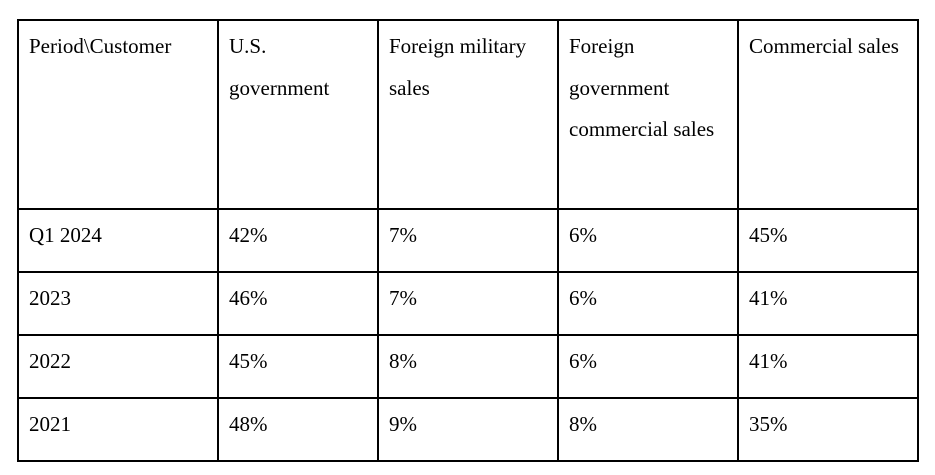 The width and height of the screenshot is (935, 475). I want to click on header-cell-commercial-sales: Commercial sales, so click(828, 114).